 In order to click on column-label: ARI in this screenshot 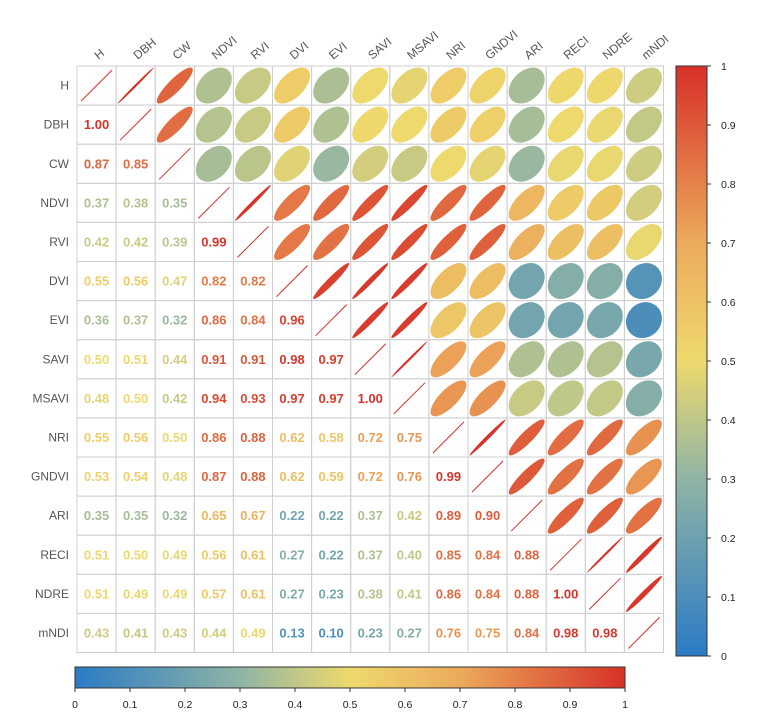, I will do `click(534, 51)`.